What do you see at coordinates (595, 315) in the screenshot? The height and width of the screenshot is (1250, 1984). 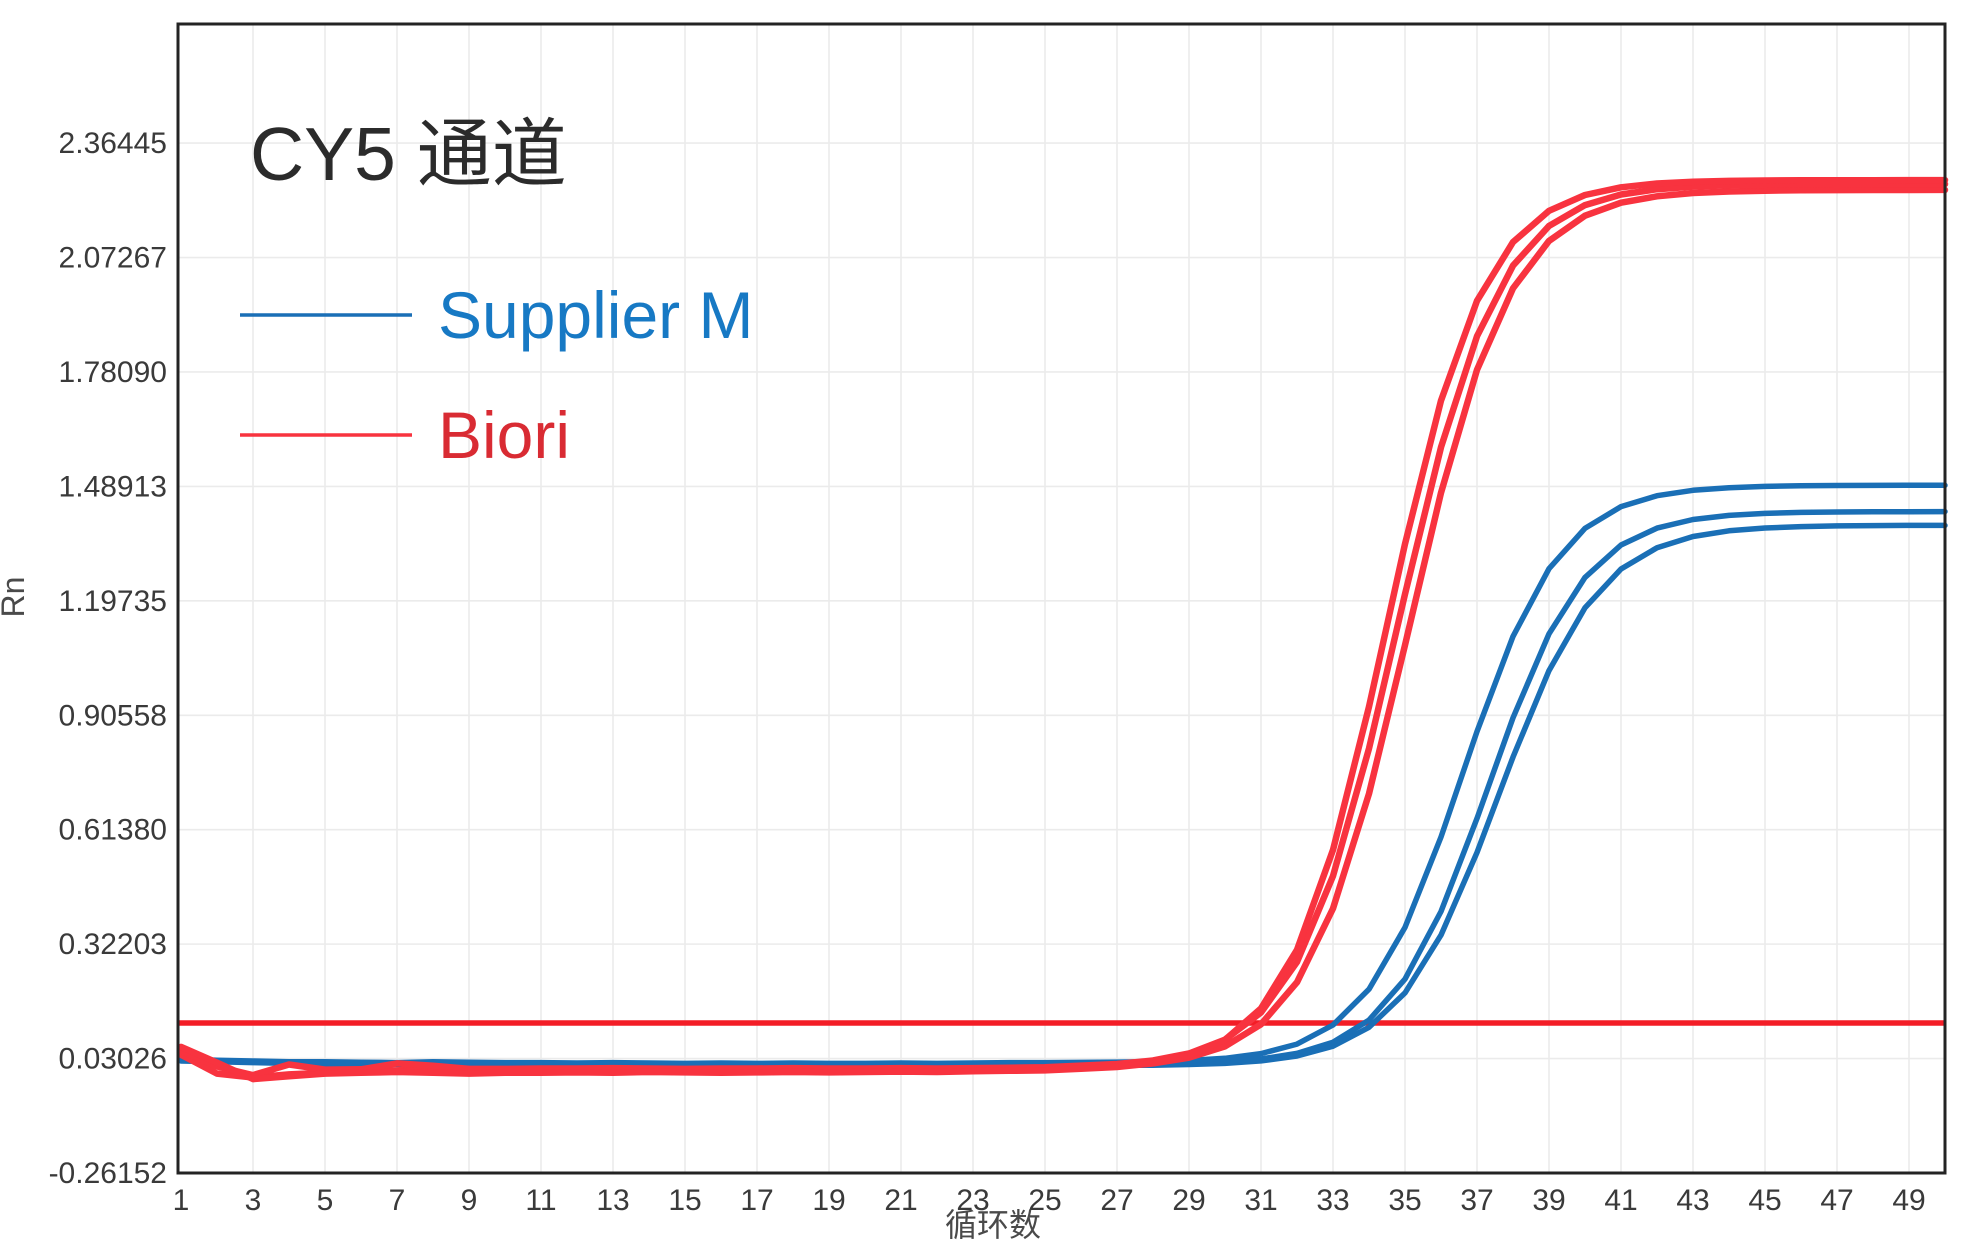 I see `legend-label-supplier-m: Supplier M` at bounding box center [595, 315].